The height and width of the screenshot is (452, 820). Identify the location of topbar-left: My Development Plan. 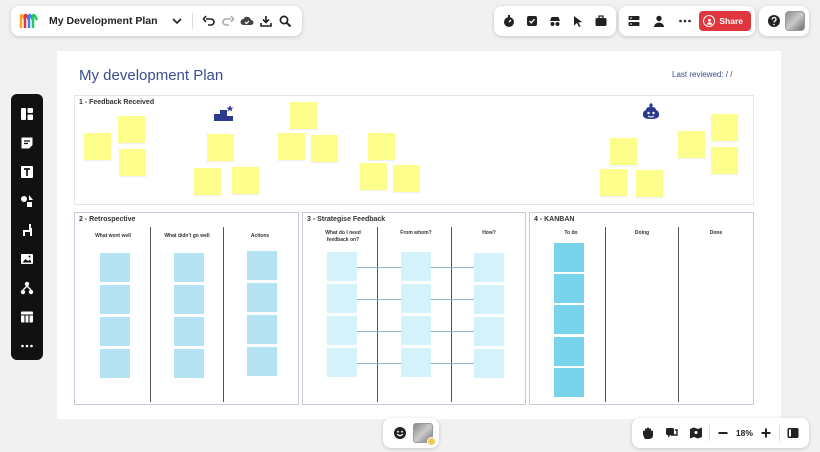
(156, 21).